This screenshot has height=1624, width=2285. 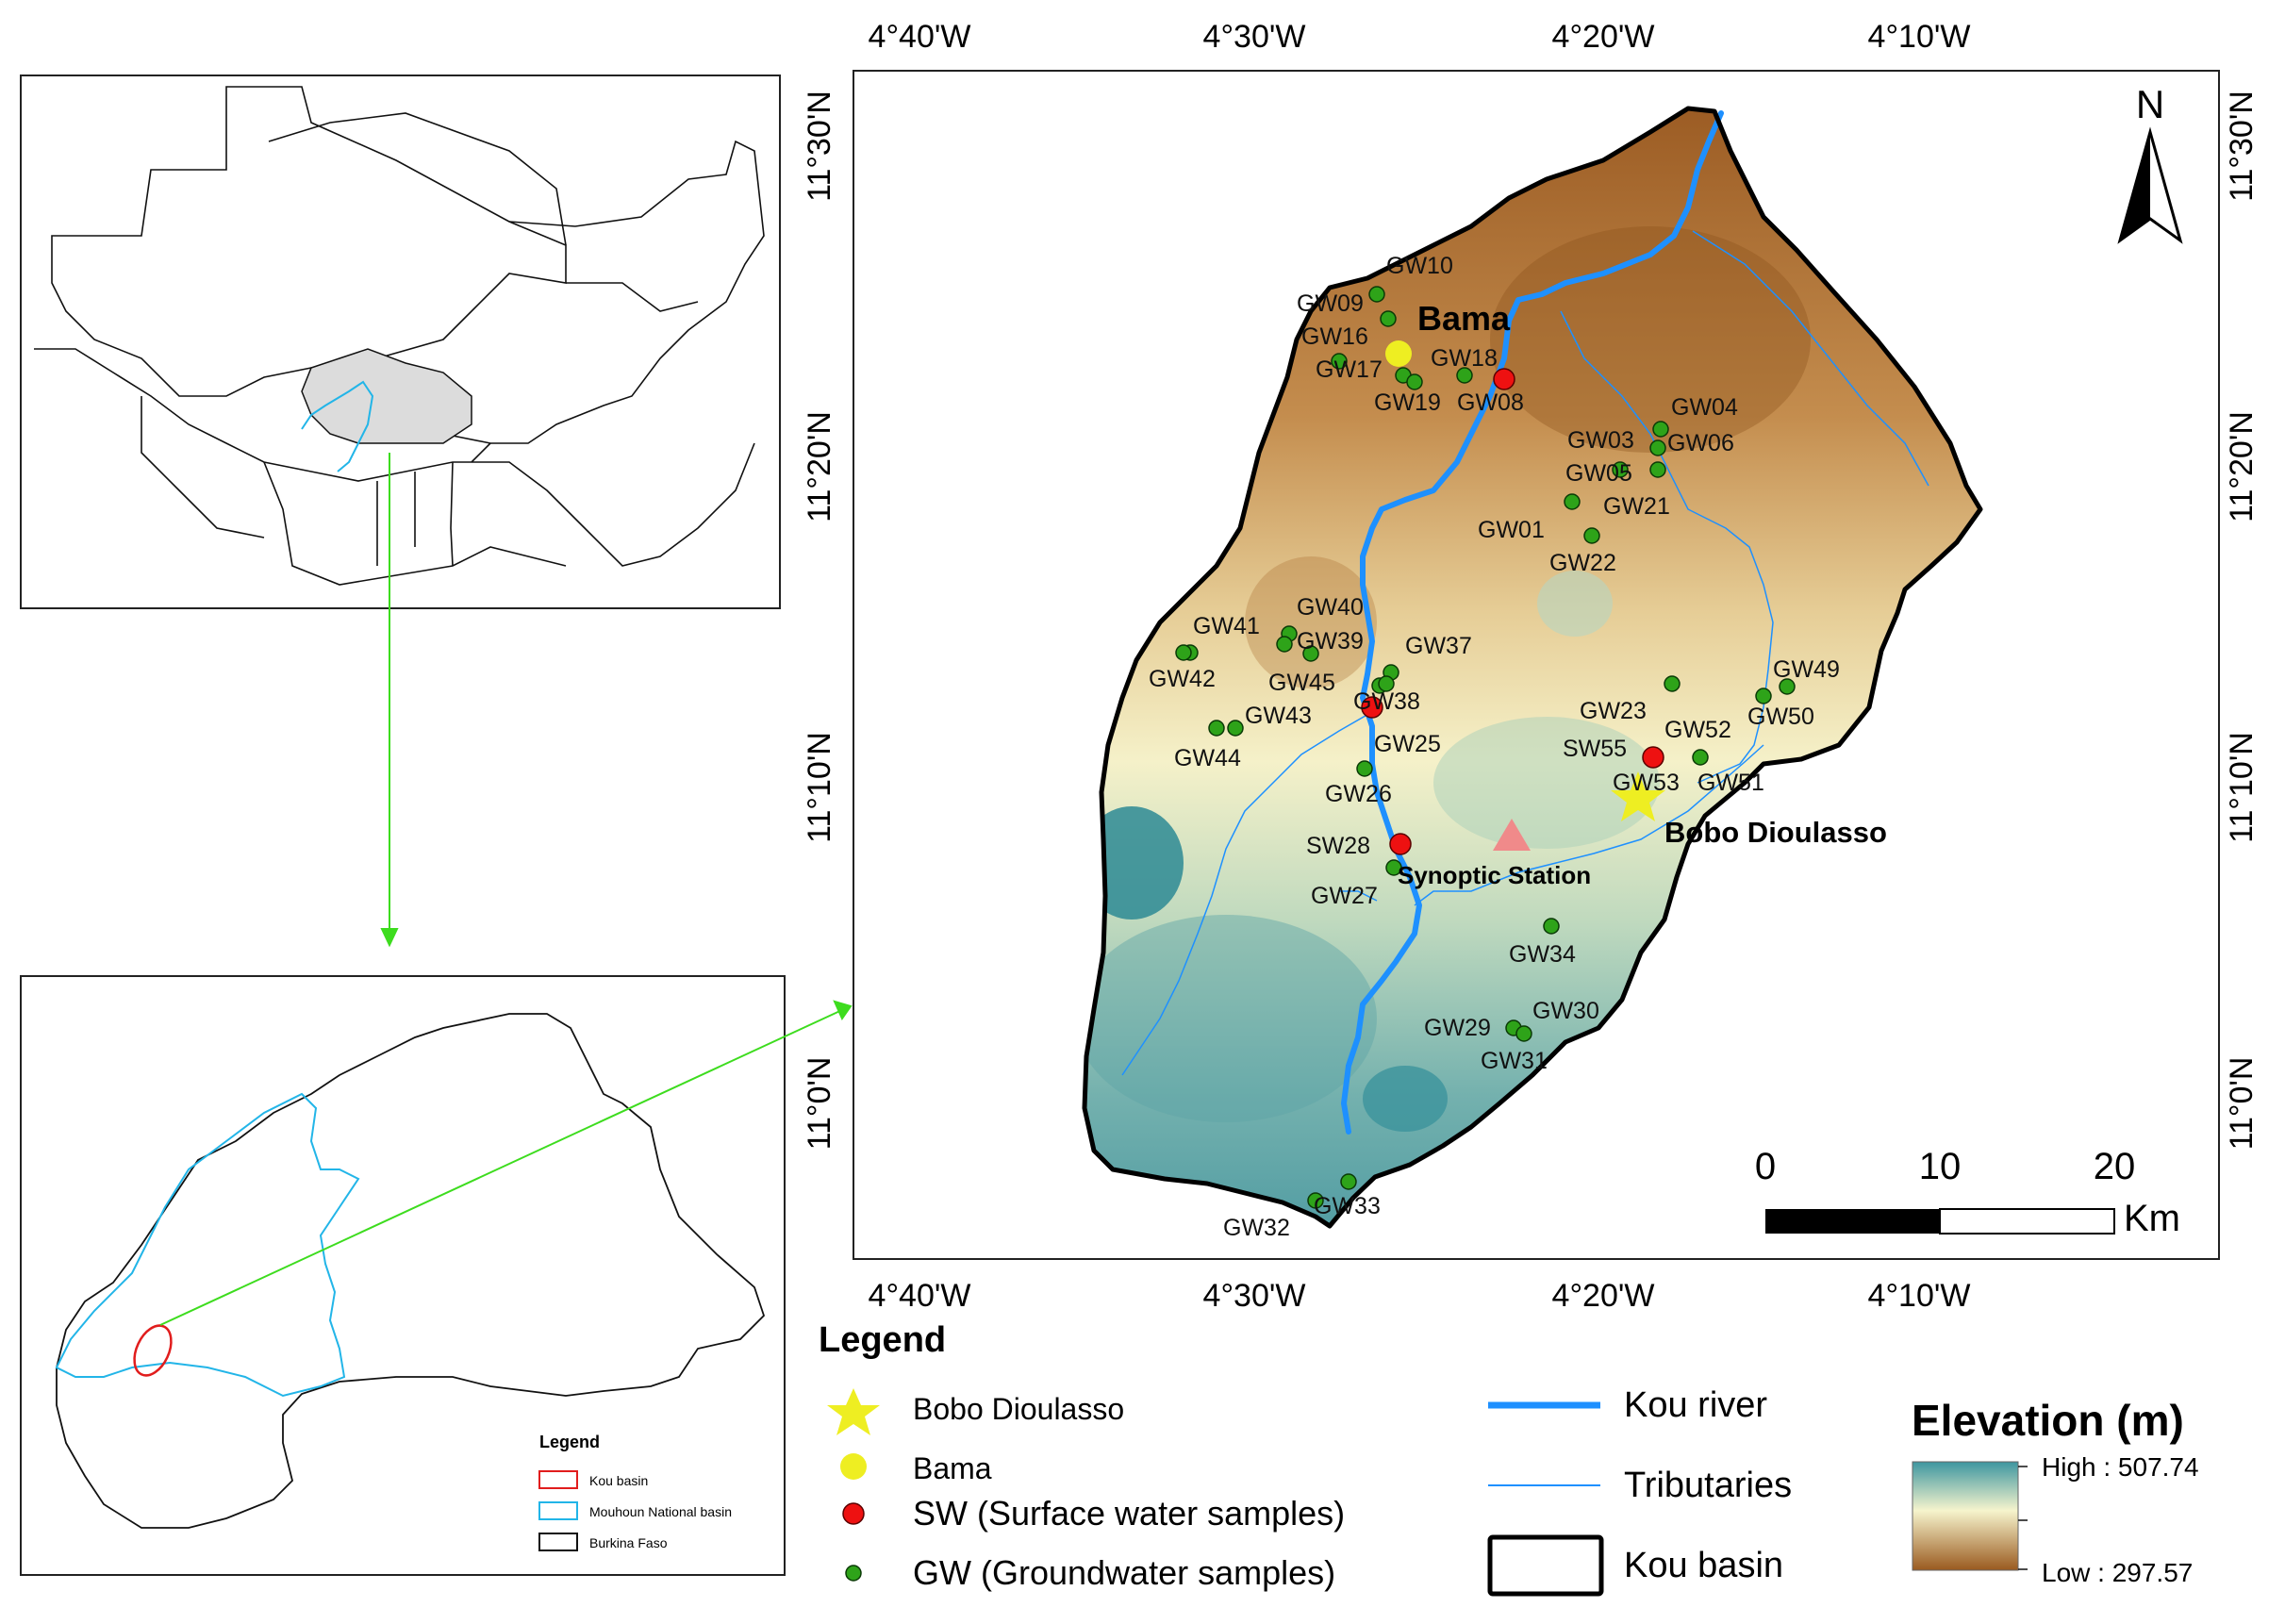 I want to click on lon-label-bottom-3: 4°20'W, so click(x=1604, y=1296).